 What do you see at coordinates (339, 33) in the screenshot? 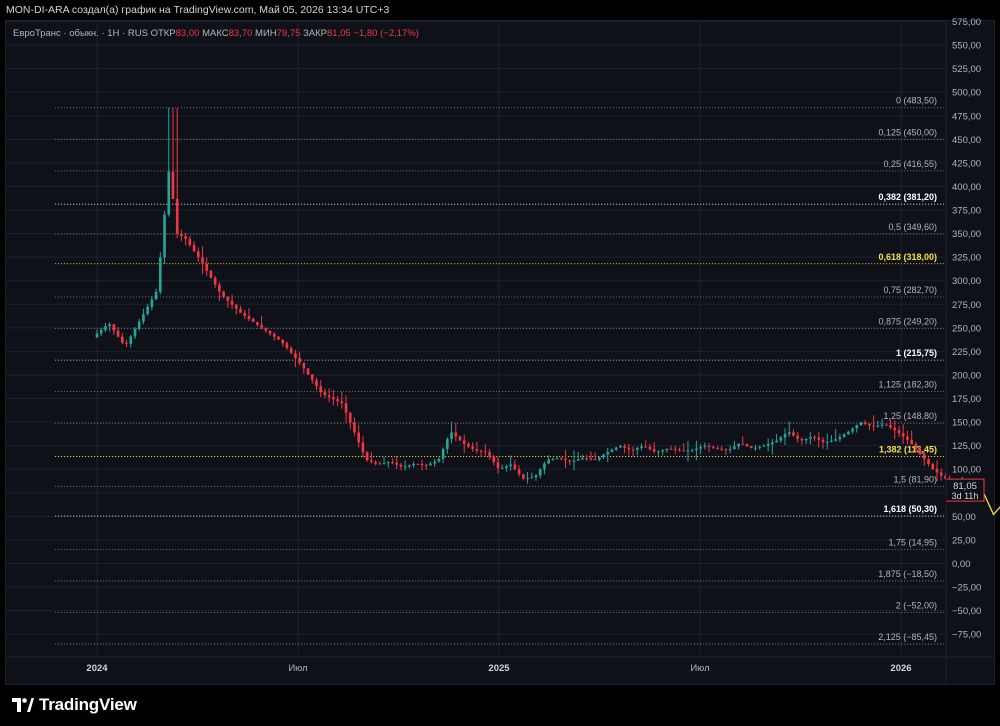
I see `close-value: 81,05` at bounding box center [339, 33].